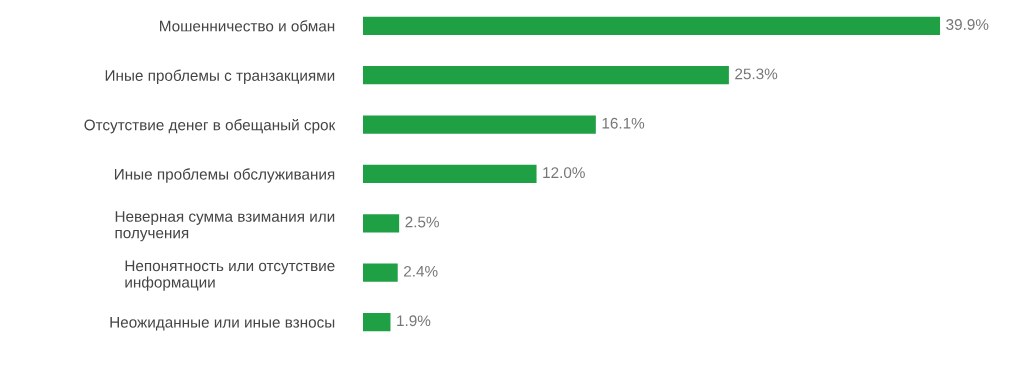  What do you see at coordinates (225, 226) in the screenshot?
I see `y-tick-label: Неверная сумма взимания или получения` at bounding box center [225, 226].